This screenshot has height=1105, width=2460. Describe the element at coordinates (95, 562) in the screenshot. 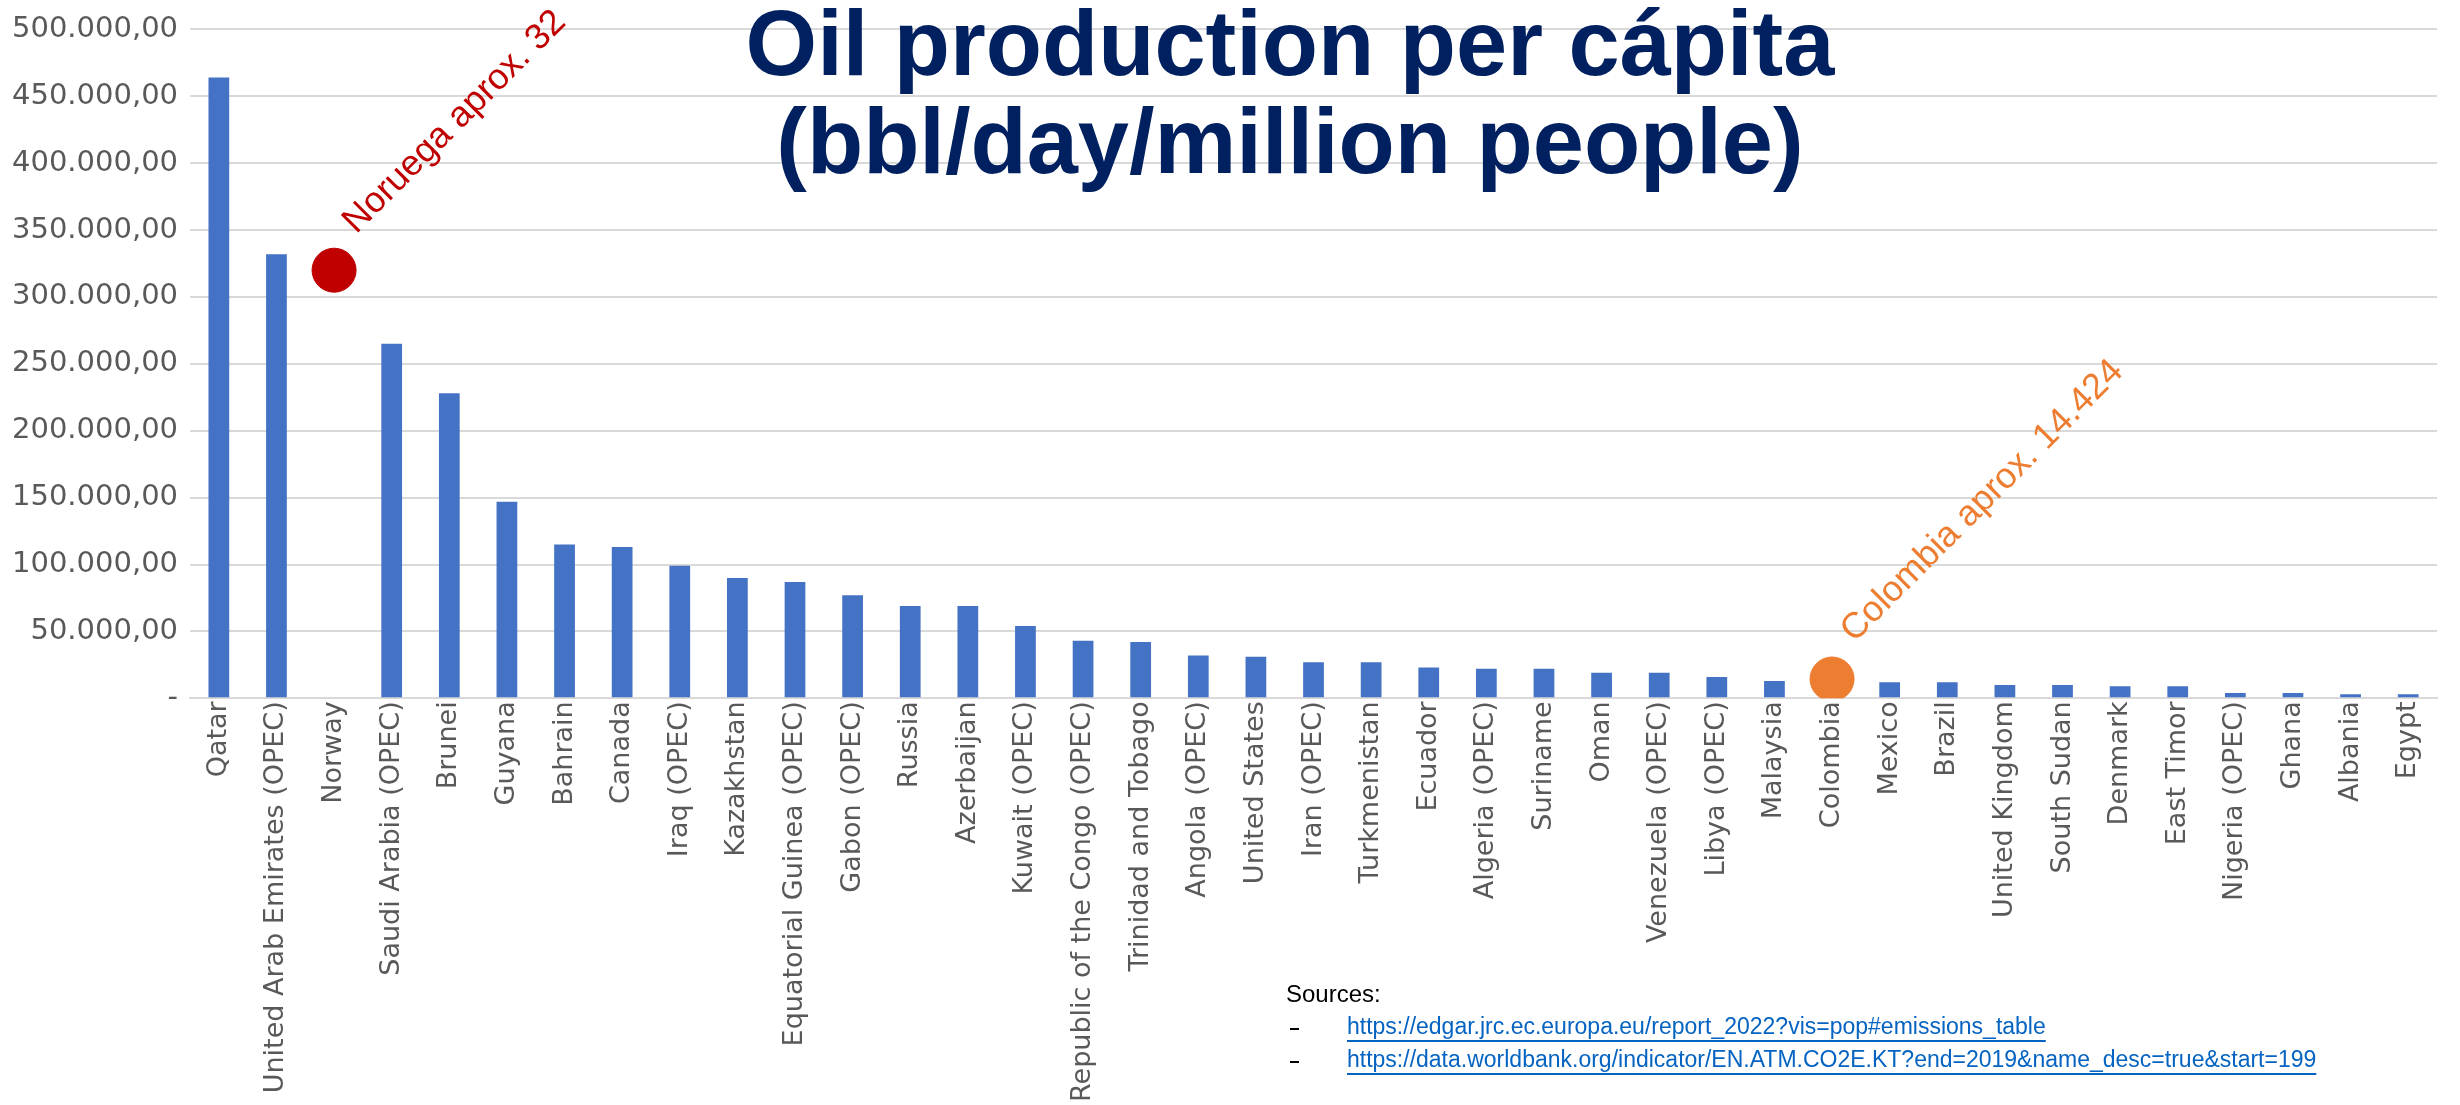

I see `y-tick-label: 100.000,00` at that location.